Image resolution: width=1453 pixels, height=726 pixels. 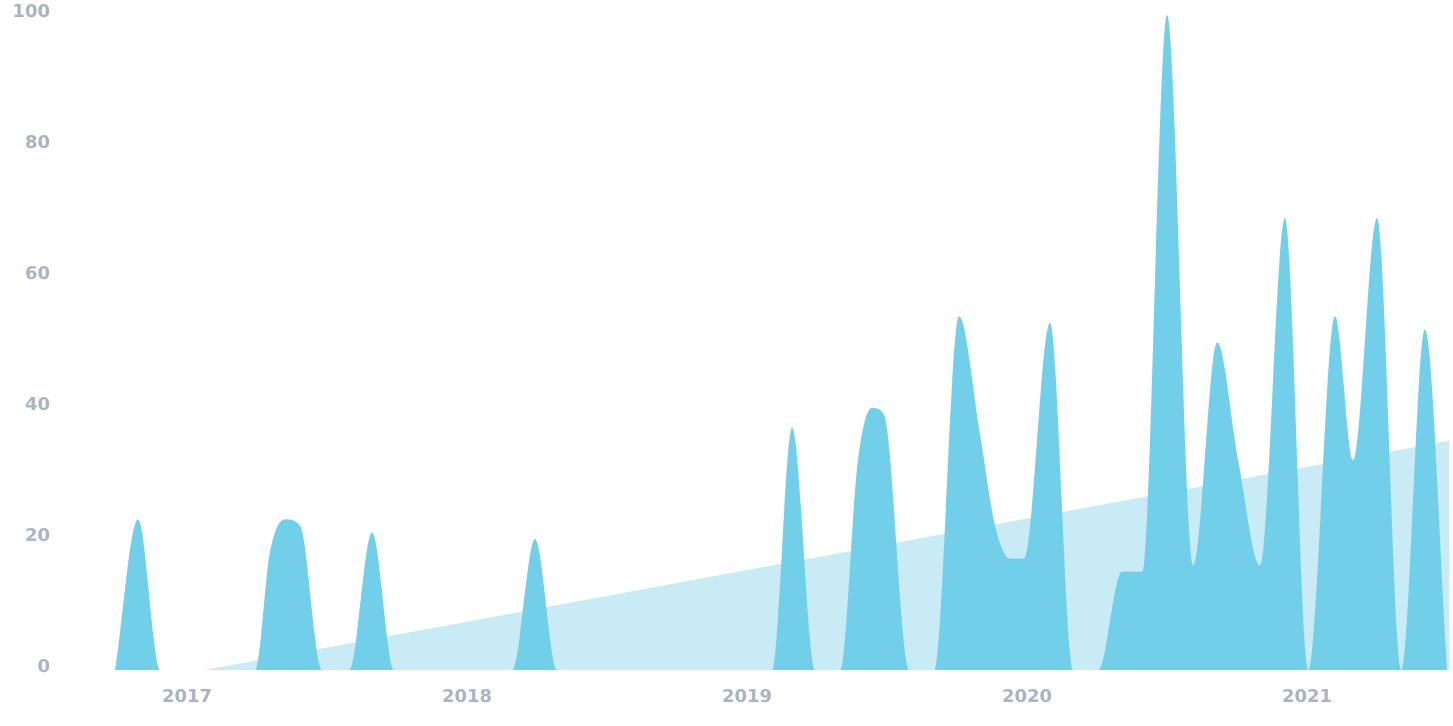 What do you see at coordinates (187, 696) in the screenshot?
I see `x-tick-label: 2017` at bounding box center [187, 696].